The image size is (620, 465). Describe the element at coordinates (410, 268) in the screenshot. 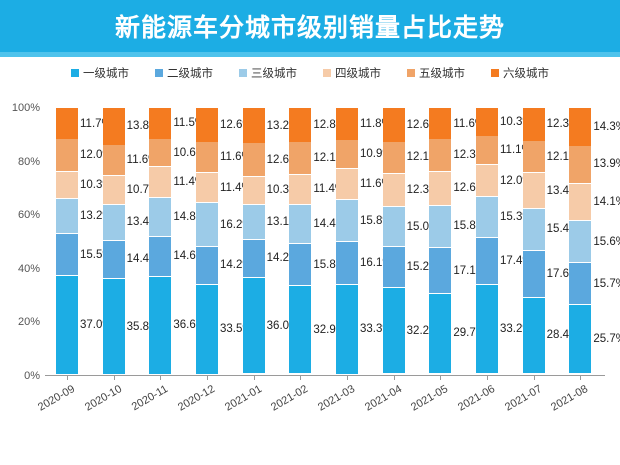

I see `bar-segment: 15.2%` at that location.